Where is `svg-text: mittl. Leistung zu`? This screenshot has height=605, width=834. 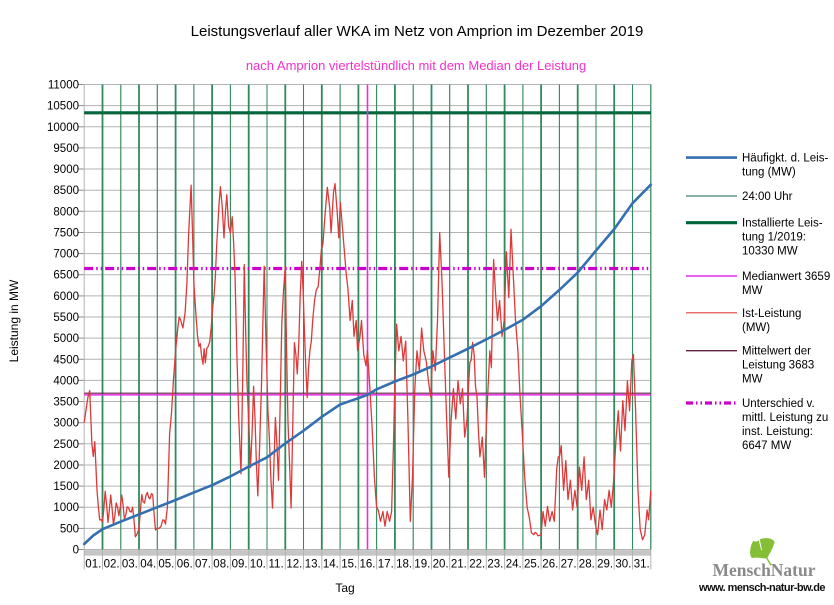 svg-text: mittl. Leistung zu is located at coordinates (785, 418).